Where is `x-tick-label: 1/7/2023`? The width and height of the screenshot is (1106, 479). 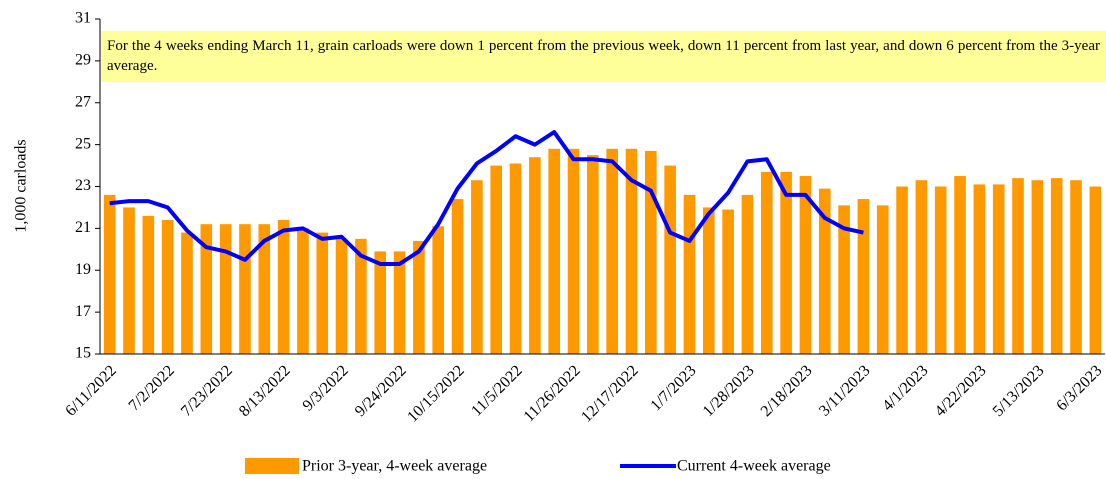 x-tick-label: 1/7/2023 is located at coordinates (673, 388).